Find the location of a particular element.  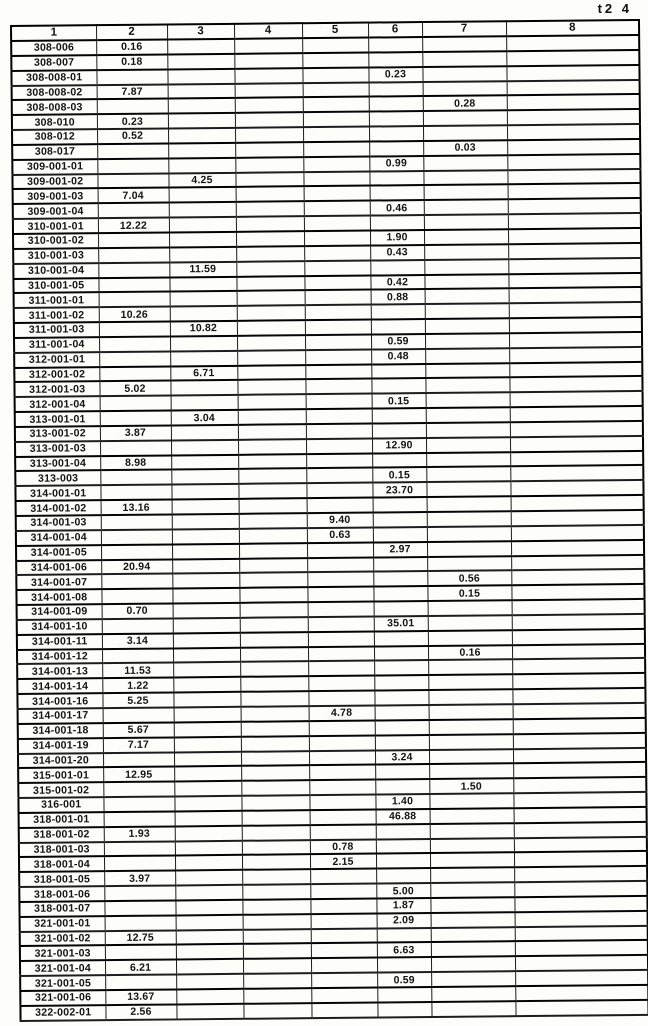

cell-value: 23.70 is located at coordinates (399, 490).